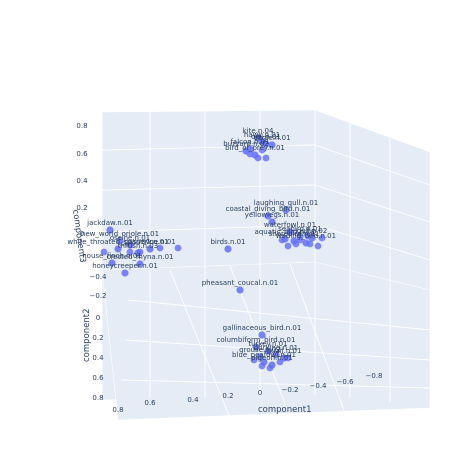 The image size is (474, 474). I want to click on point-label: passerine.n.01, so click(150, 242).